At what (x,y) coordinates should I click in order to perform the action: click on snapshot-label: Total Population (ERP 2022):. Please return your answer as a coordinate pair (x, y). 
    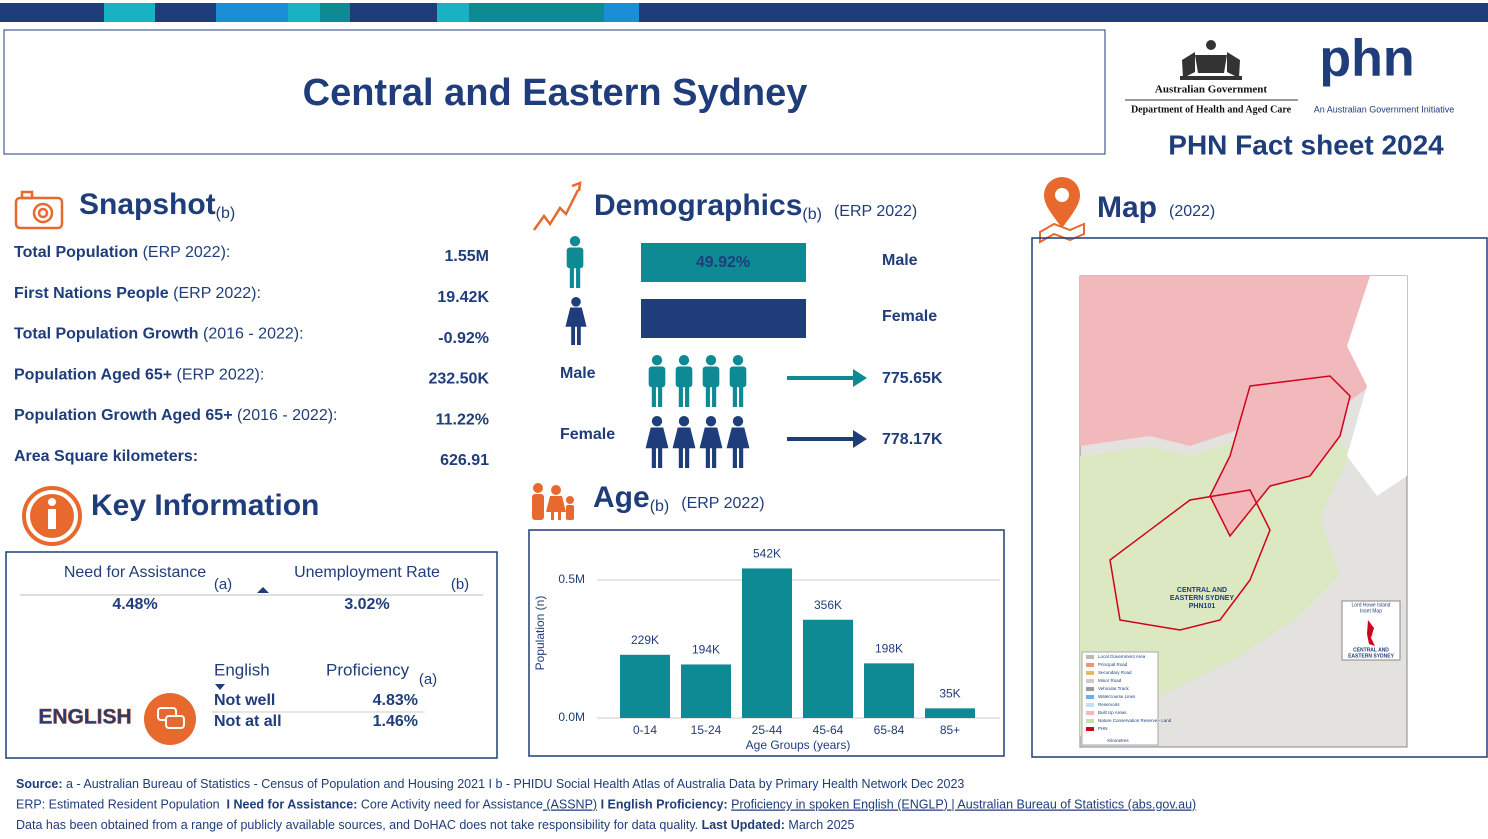
    Looking at the image, I should click on (122, 252).